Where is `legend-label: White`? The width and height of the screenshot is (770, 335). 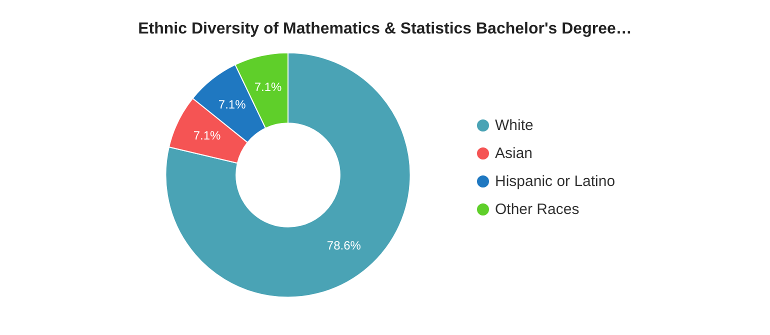 legend-label: White is located at coordinates (514, 125).